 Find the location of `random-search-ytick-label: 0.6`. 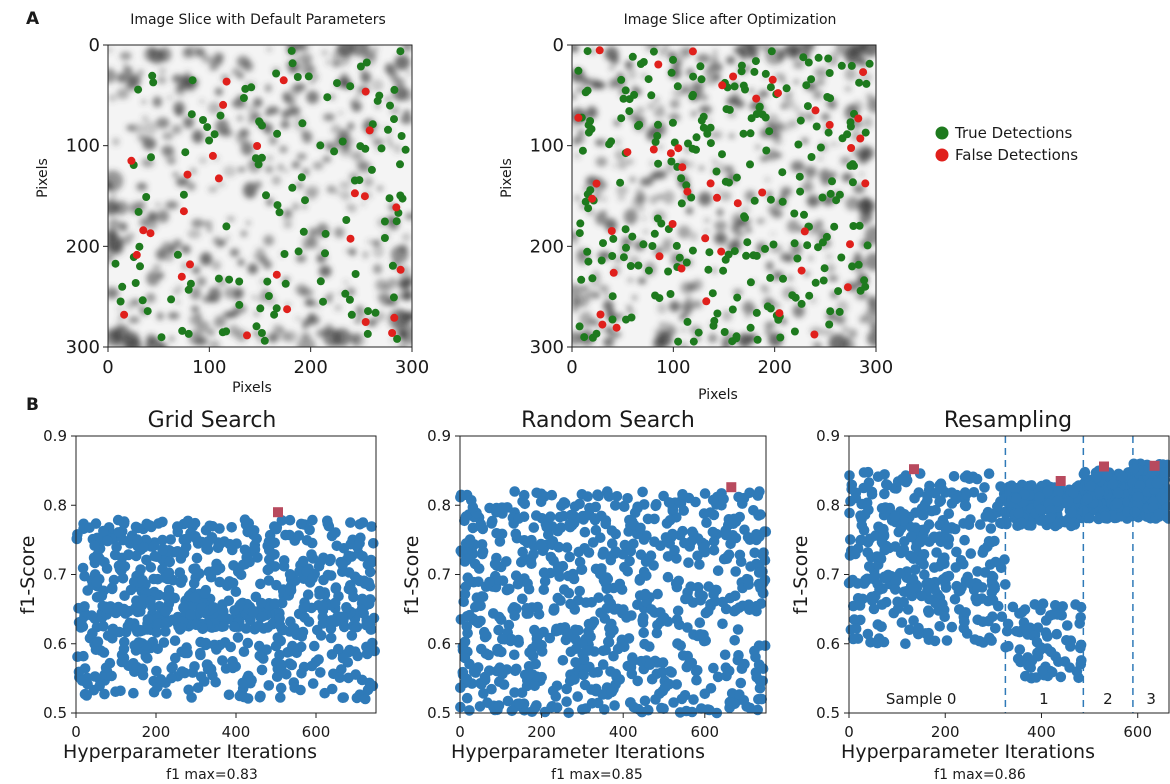

random-search-ytick-label: 0.6 is located at coordinates (439, 644).